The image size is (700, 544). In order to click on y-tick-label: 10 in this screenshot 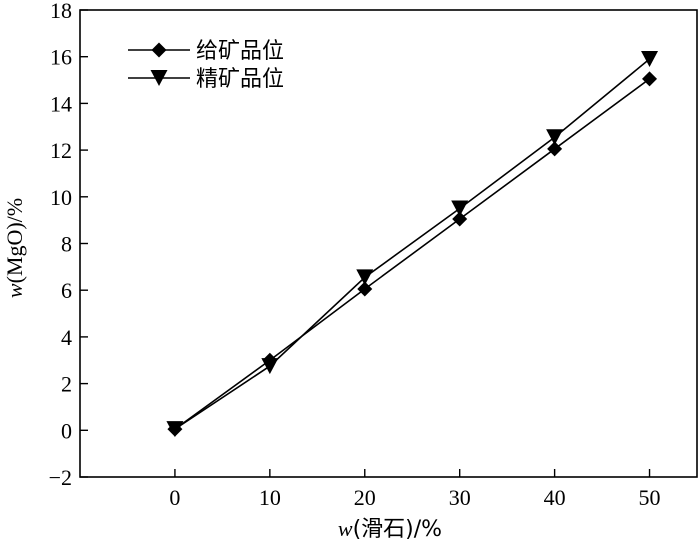, I will do `click(61, 197)`.